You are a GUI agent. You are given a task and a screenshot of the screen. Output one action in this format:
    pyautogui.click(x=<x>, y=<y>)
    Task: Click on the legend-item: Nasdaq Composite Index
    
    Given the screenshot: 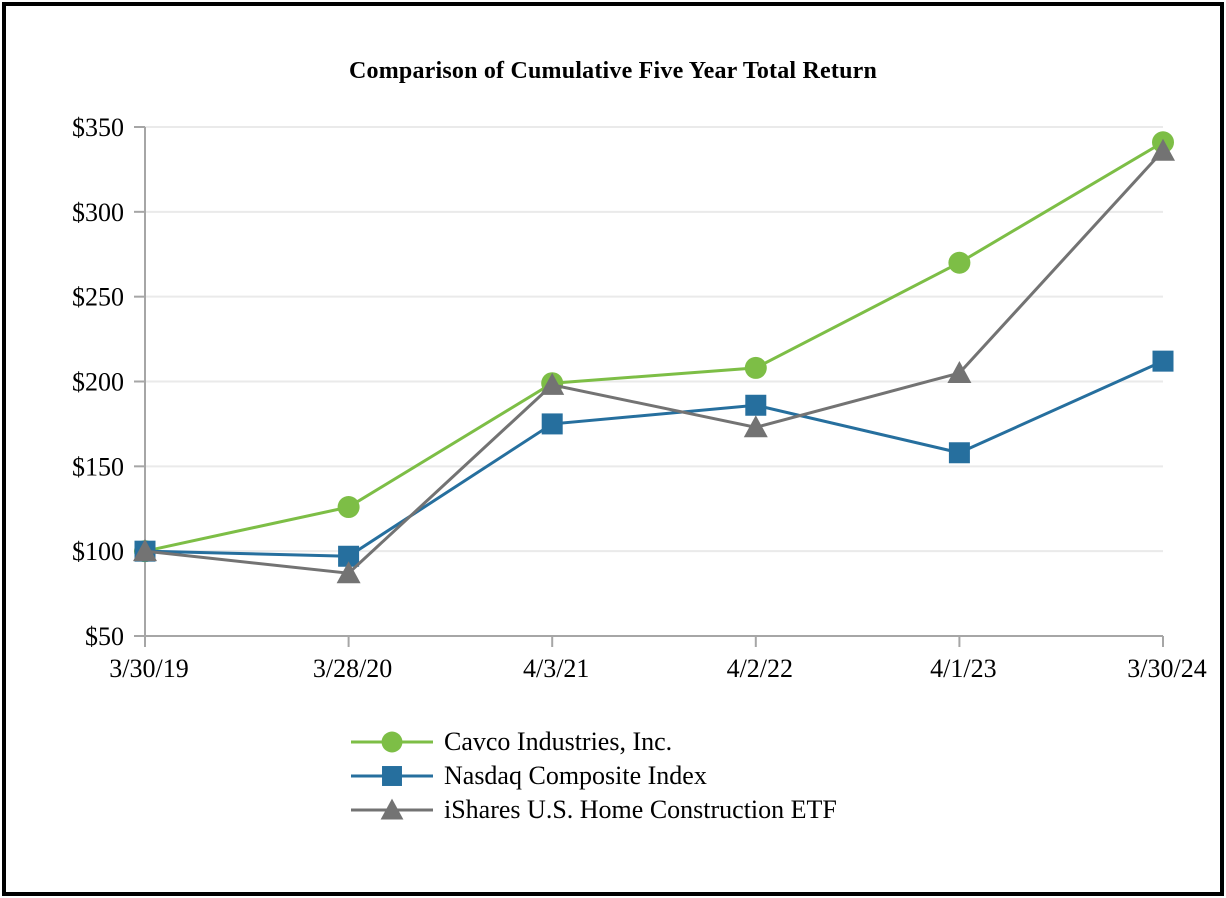 What is the action you would take?
    pyautogui.click(x=593, y=776)
    